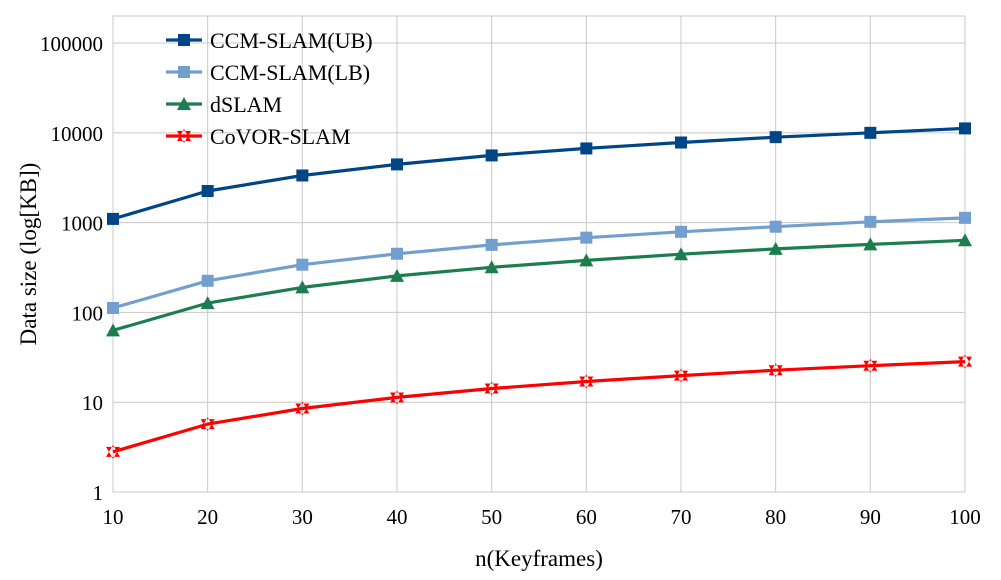 The width and height of the screenshot is (1001, 580). I want to click on x-tick-label: 70, so click(681, 517).